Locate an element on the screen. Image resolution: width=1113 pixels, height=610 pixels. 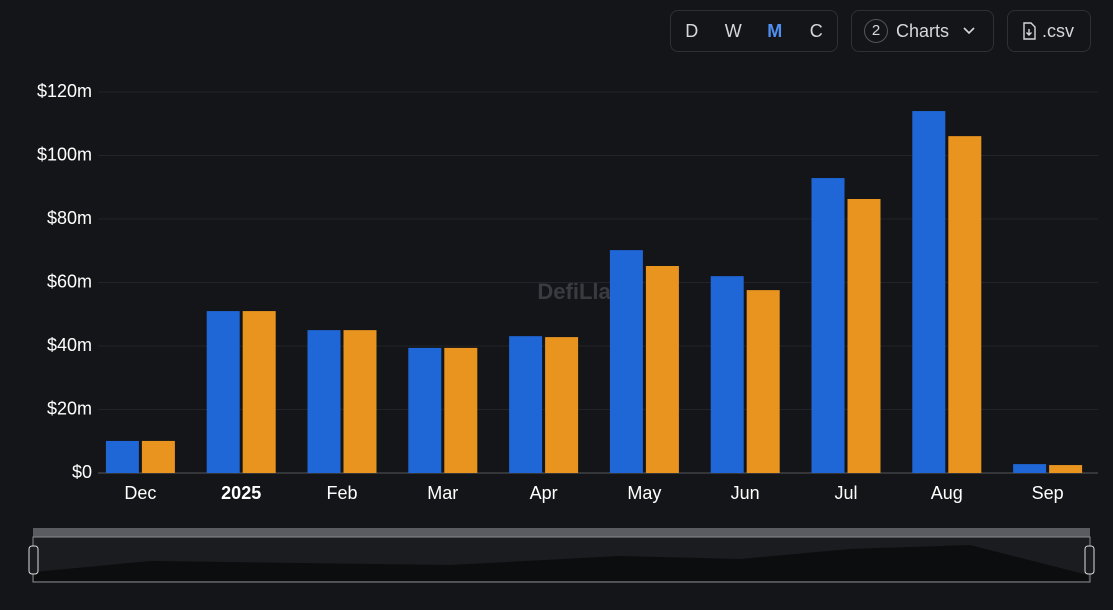
x-tick-label: Dec is located at coordinates (140, 493).